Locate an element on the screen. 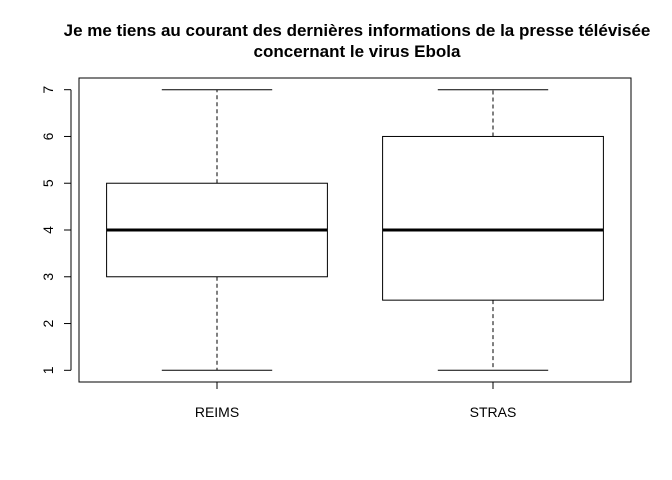 This screenshot has height=480, width=672. x-tick-label: STRAS is located at coordinates (493, 412).